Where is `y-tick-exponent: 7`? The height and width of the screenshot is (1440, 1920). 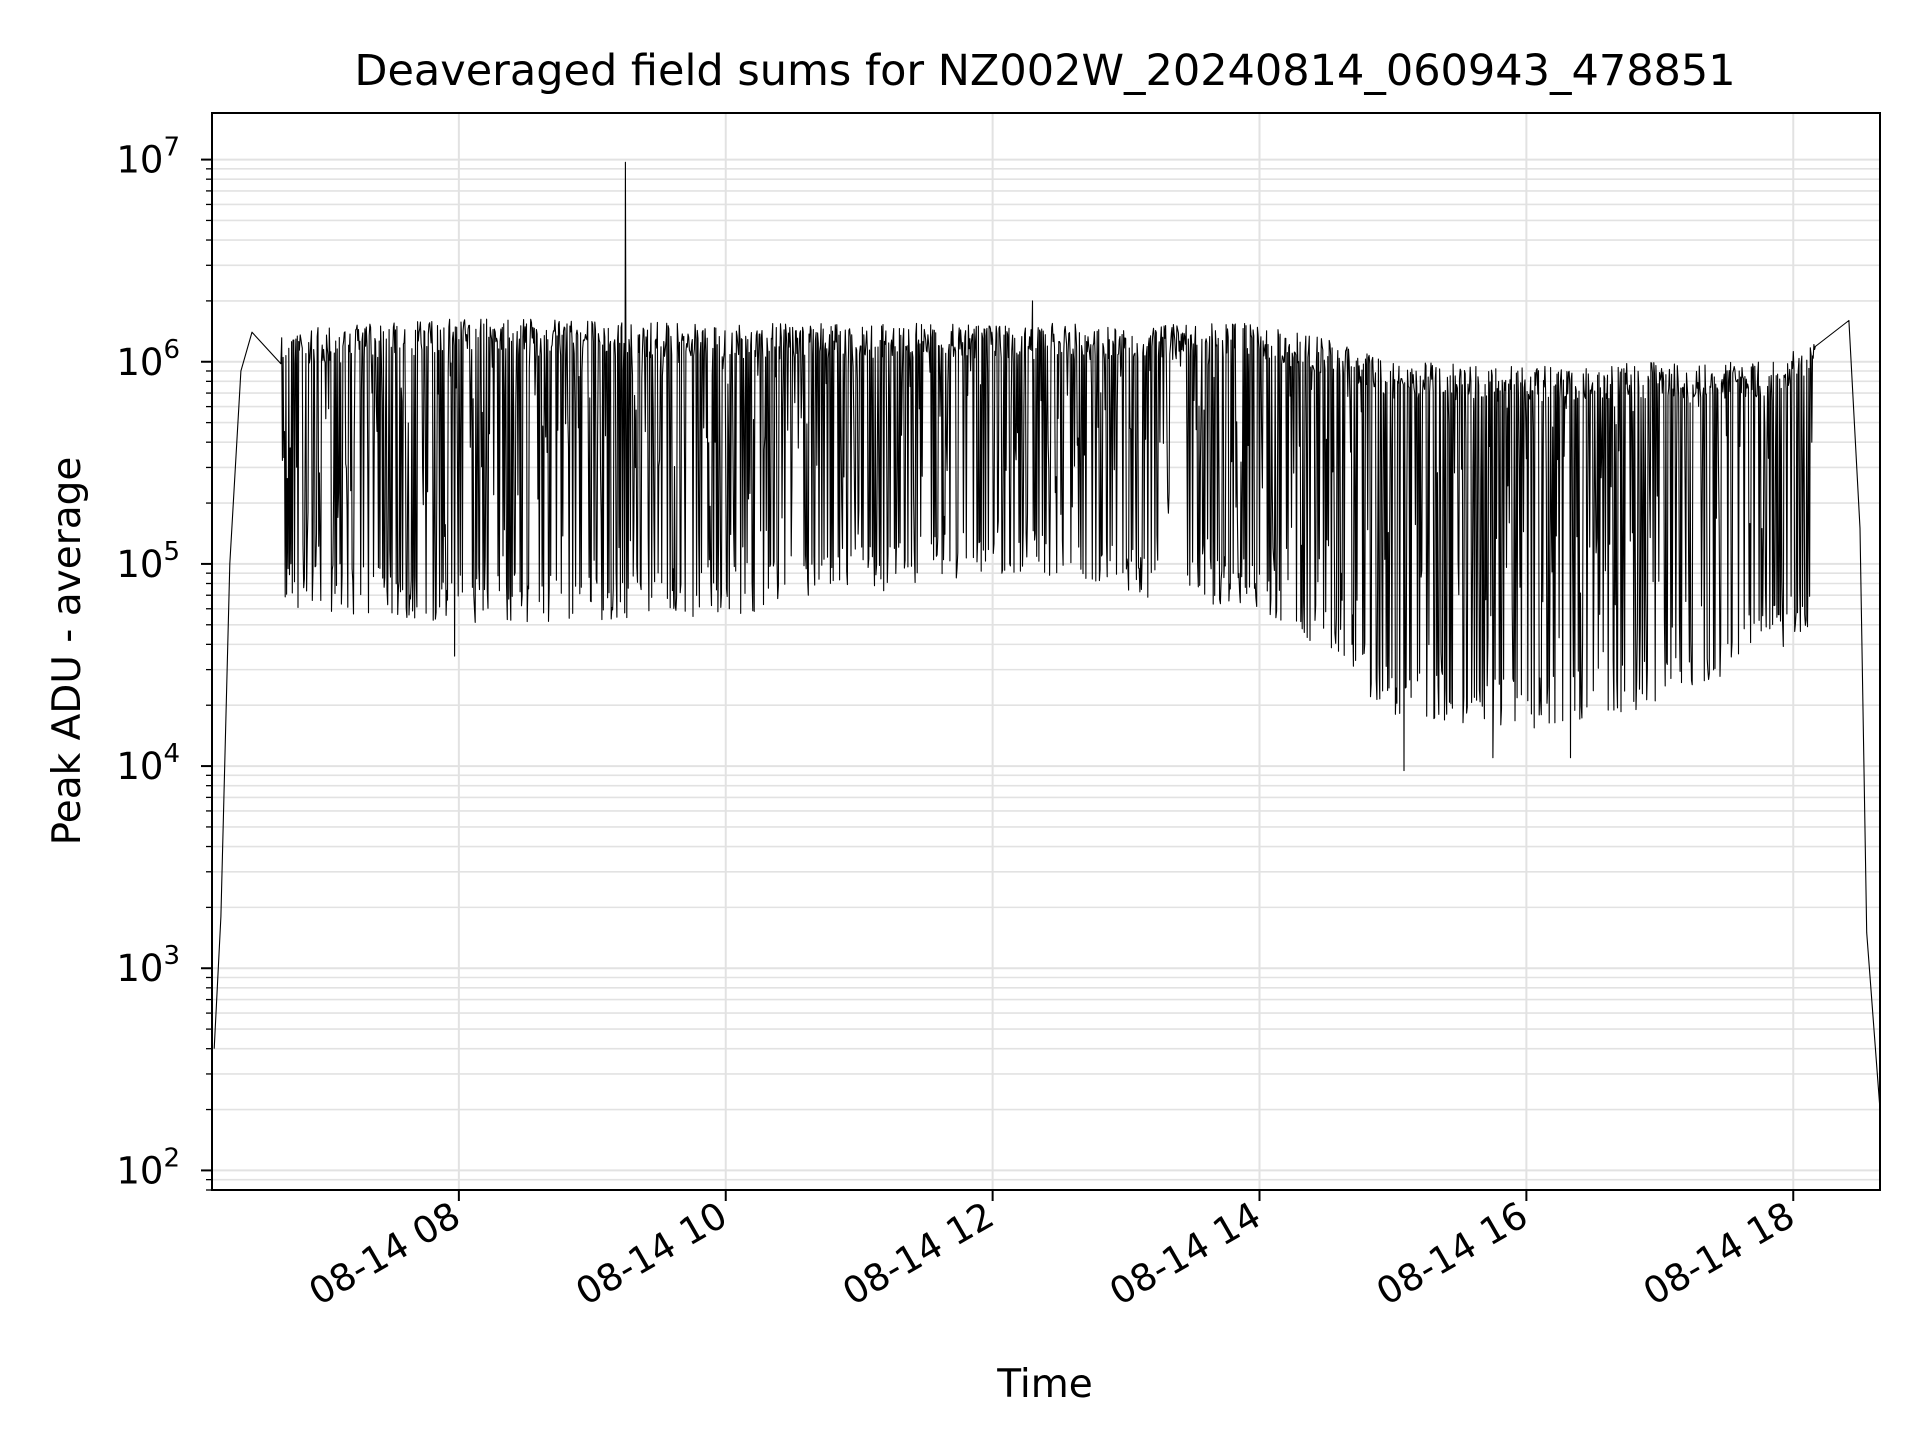 y-tick-exponent: 7 is located at coordinates (171, 148).